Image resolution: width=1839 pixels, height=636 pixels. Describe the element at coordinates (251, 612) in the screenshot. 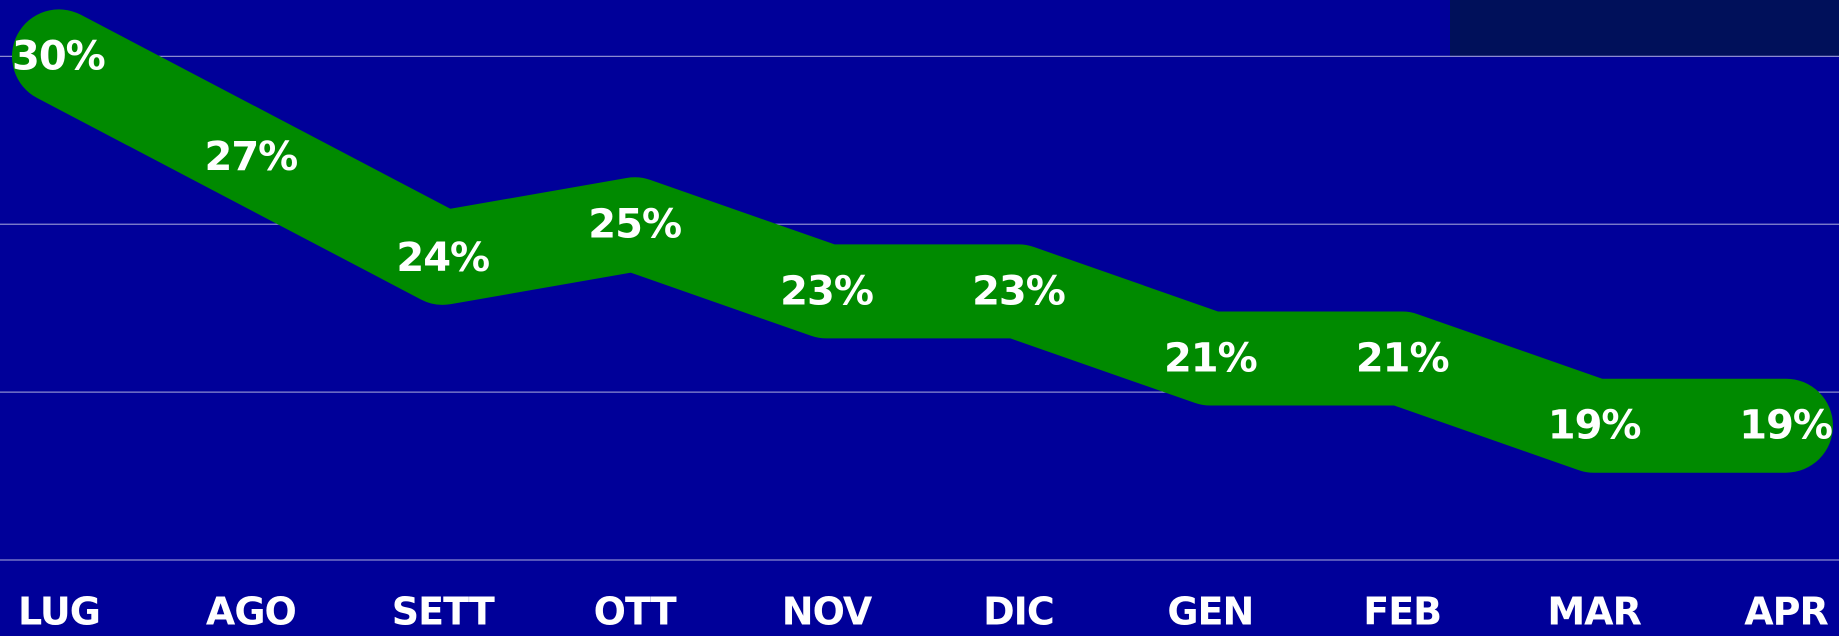

I see `x-tick-label: AGO` at that location.